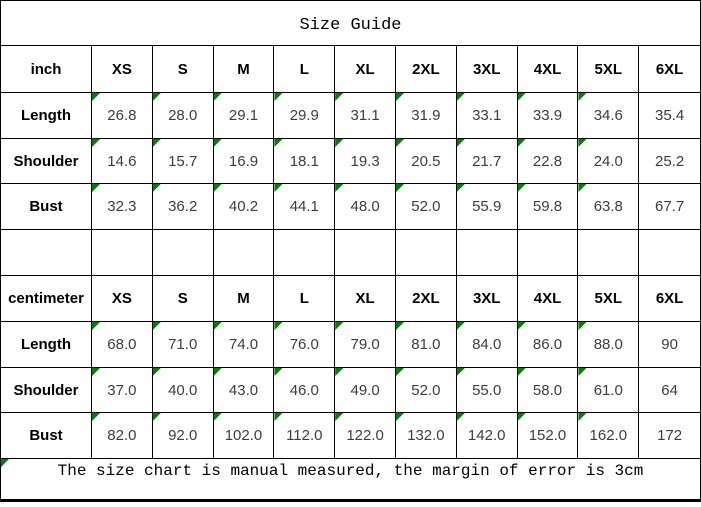 This screenshot has height=507, width=701. What do you see at coordinates (547, 206) in the screenshot?
I see `value-cell-text: 59.8` at bounding box center [547, 206].